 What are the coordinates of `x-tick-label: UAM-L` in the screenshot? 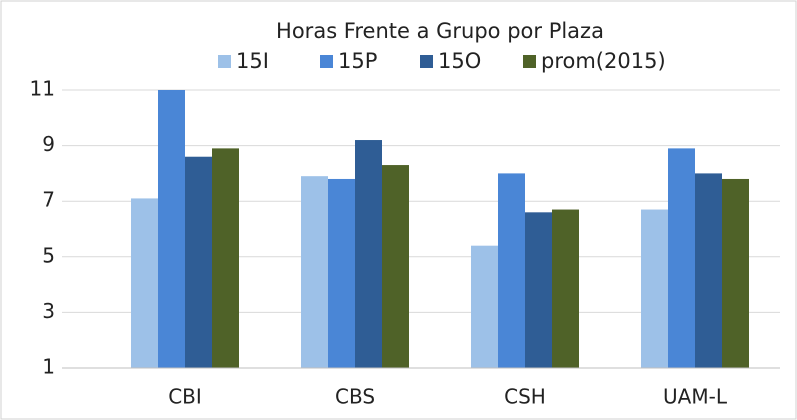 It's located at (695, 397).